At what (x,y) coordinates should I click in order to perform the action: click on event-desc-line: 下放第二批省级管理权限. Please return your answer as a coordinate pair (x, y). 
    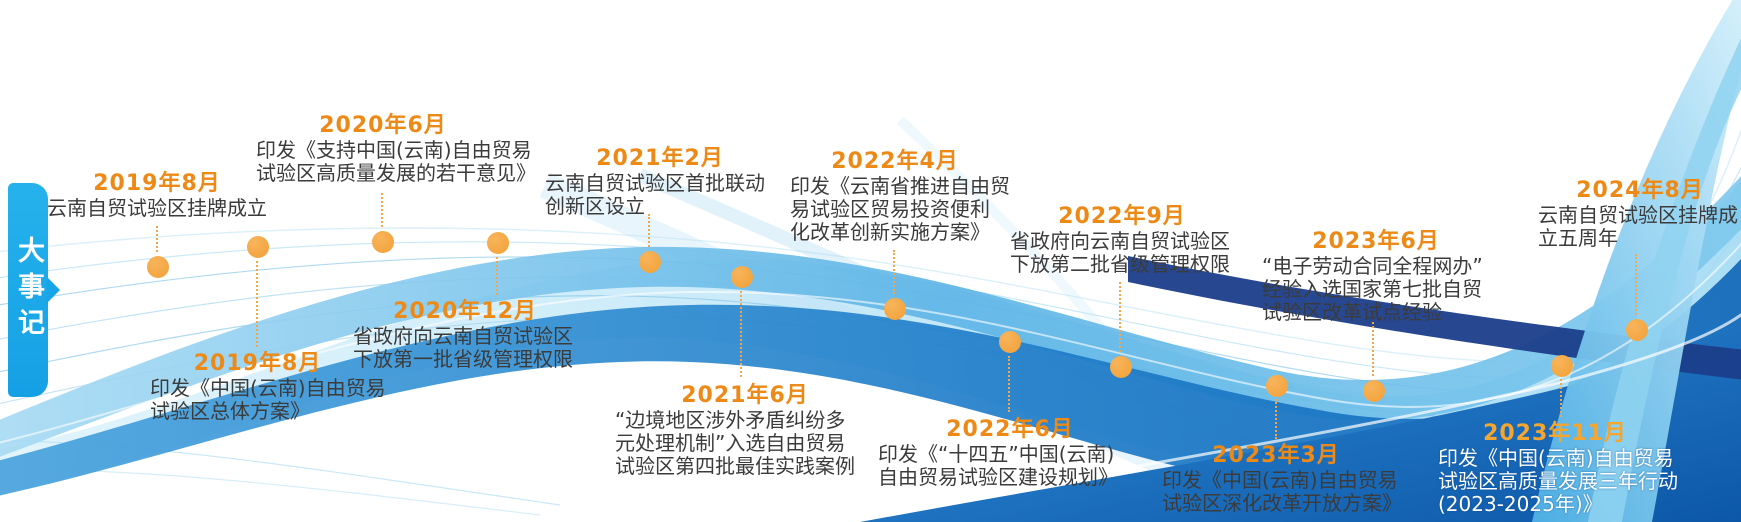
    Looking at the image, I should click on (1120, 264).